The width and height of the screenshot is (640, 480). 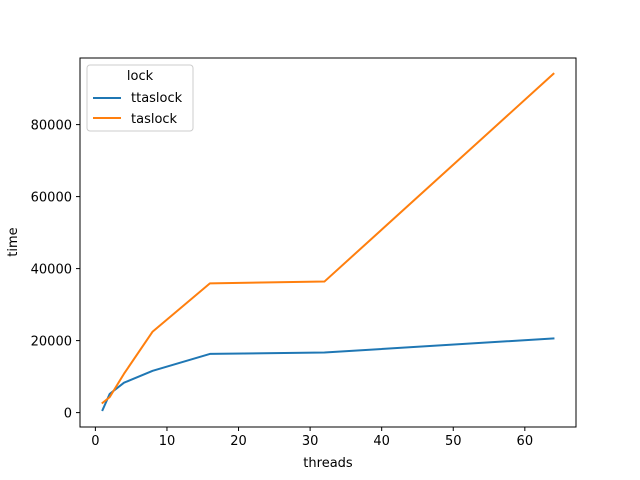 What do you see at coordinates (95, 441) in the screenshot?
I see `x-tick-label: 0` at bounding box center [95, 441].